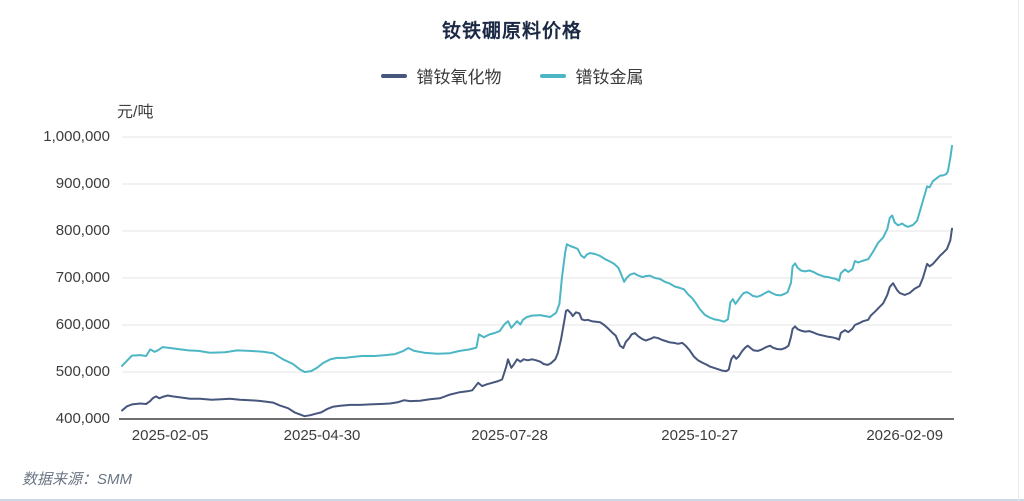 This screenshot has height=501, width=1024. Describe the element at coordinates (170, 435) in the screenshot. I see `x-tick-label: 2025-02-05` at that location.